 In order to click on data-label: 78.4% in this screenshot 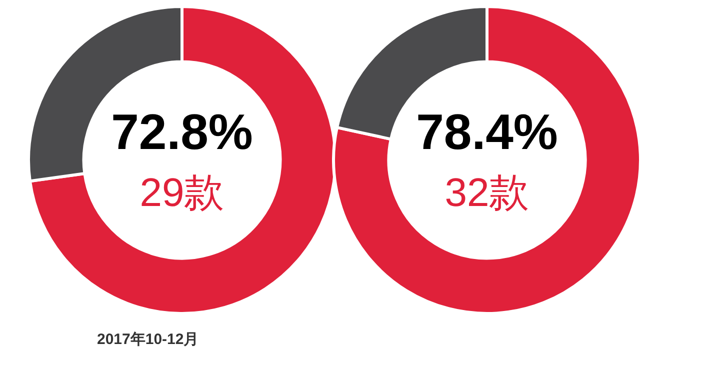, I will do `click(487, 132)`.